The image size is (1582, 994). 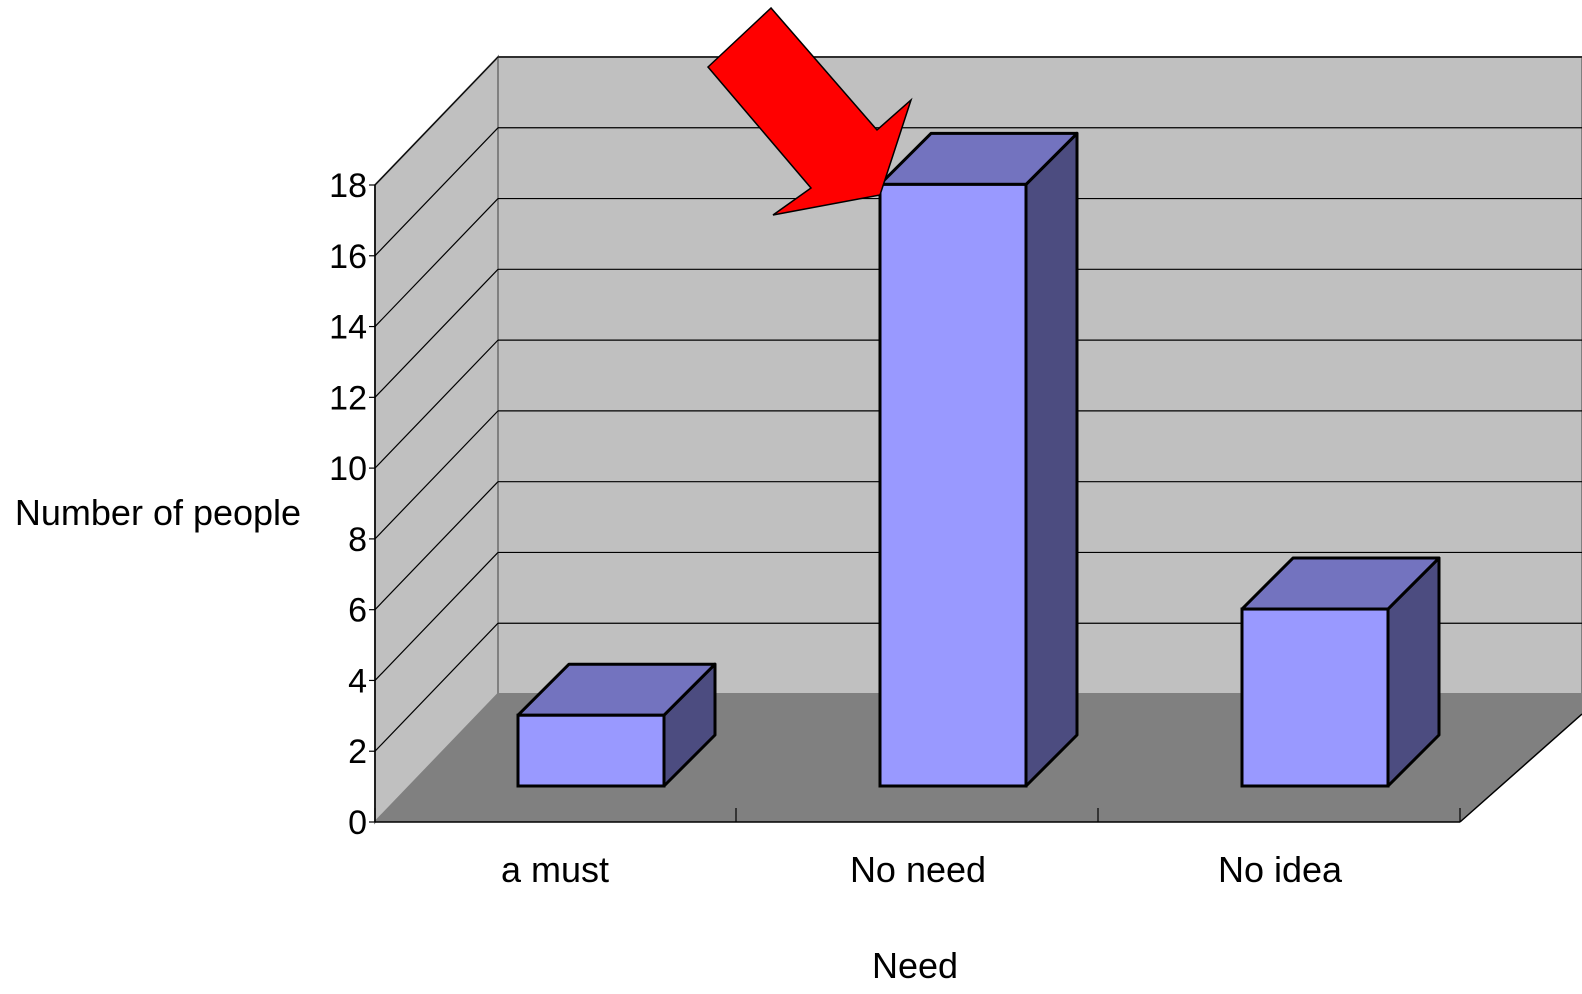 I want to click on y-tick-label: 8, so click(x=357, y=540).